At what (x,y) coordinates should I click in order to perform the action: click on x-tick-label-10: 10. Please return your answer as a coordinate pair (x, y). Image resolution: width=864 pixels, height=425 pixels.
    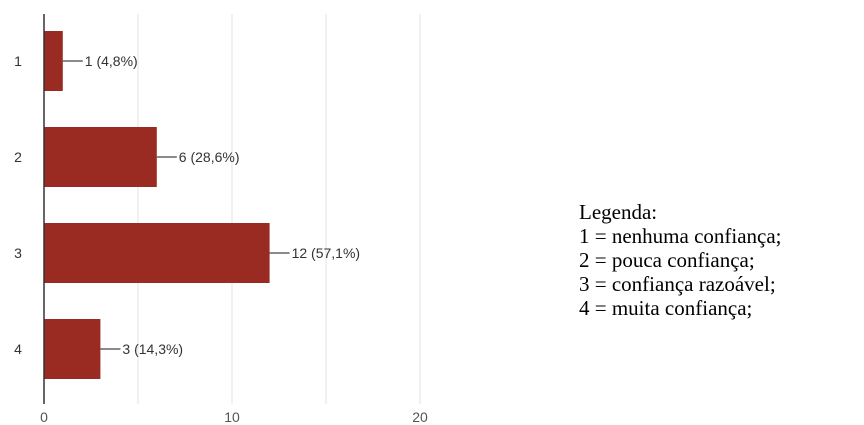
    Looking at the image, I should click on (232, 417).